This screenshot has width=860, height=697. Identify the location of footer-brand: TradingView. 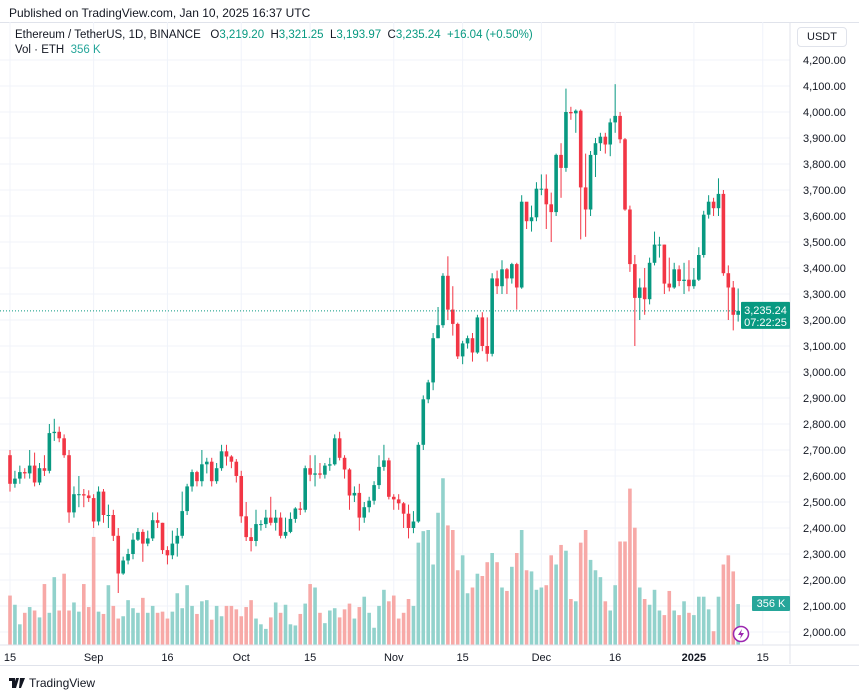
(52, 683).